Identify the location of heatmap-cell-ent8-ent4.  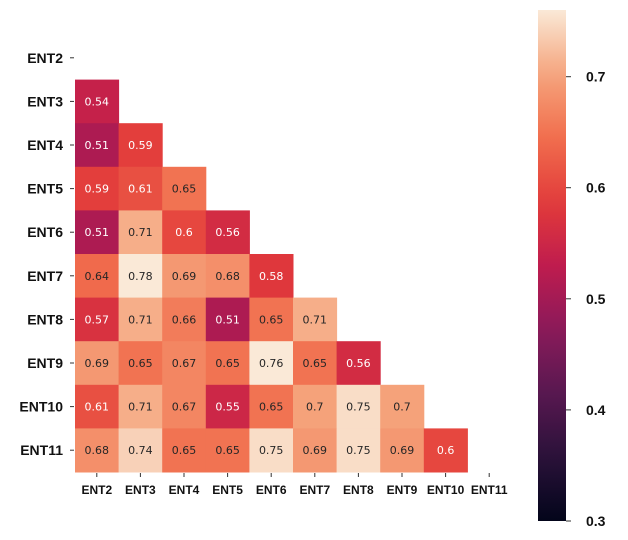
(184, 319).